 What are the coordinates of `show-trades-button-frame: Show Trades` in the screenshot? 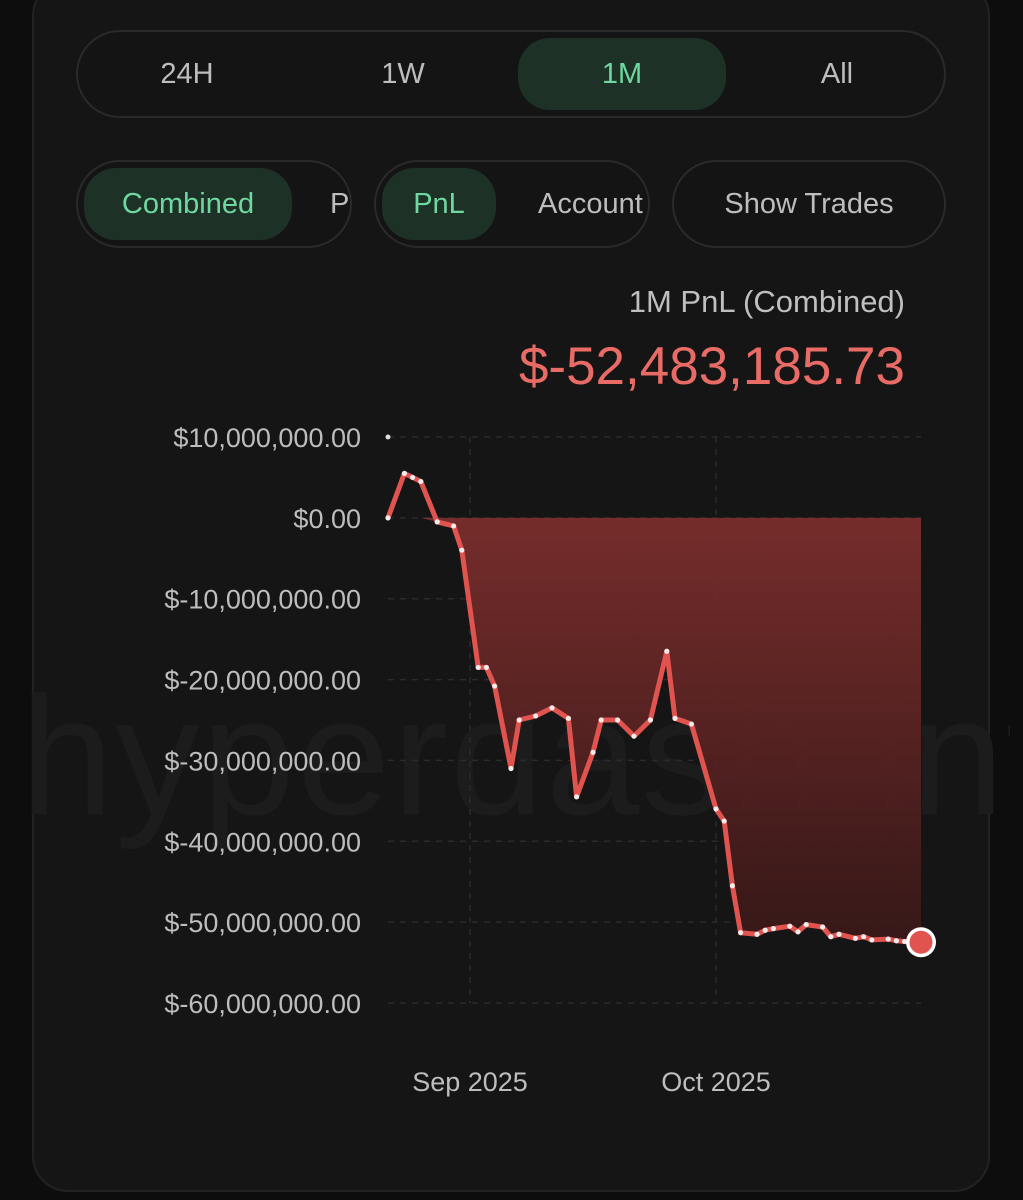 It's located at (809, 204).